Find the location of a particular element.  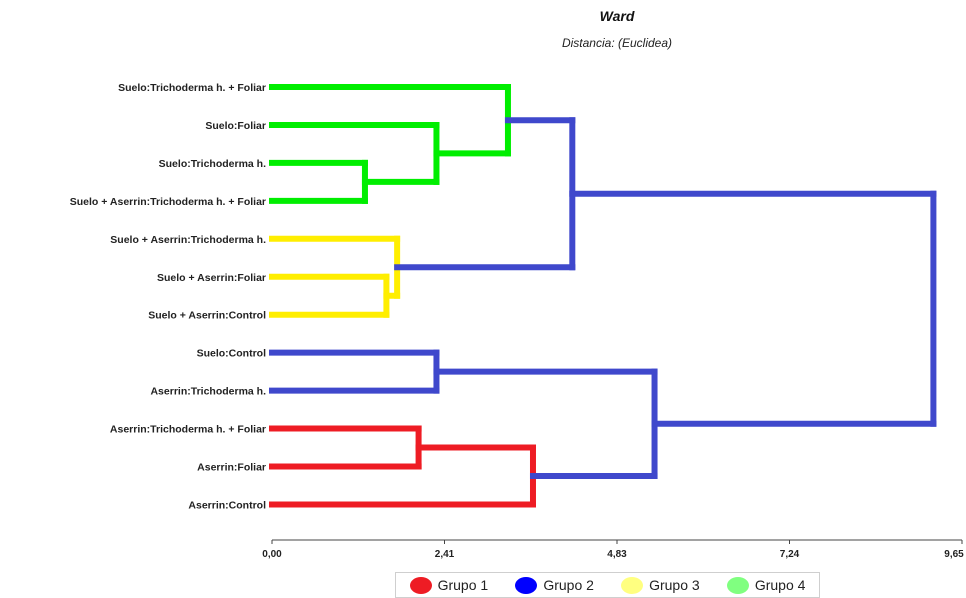

x-tick-label: 4,83 is located at coordinates (617, 554).